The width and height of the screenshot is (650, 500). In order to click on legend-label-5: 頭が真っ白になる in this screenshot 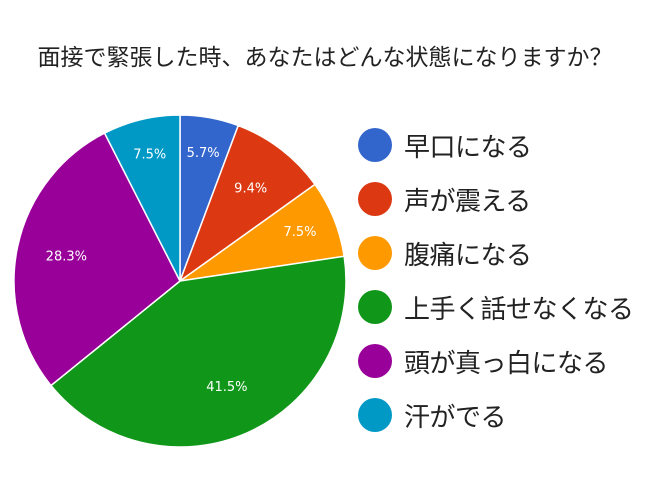, I will do `click(506, 363)`.